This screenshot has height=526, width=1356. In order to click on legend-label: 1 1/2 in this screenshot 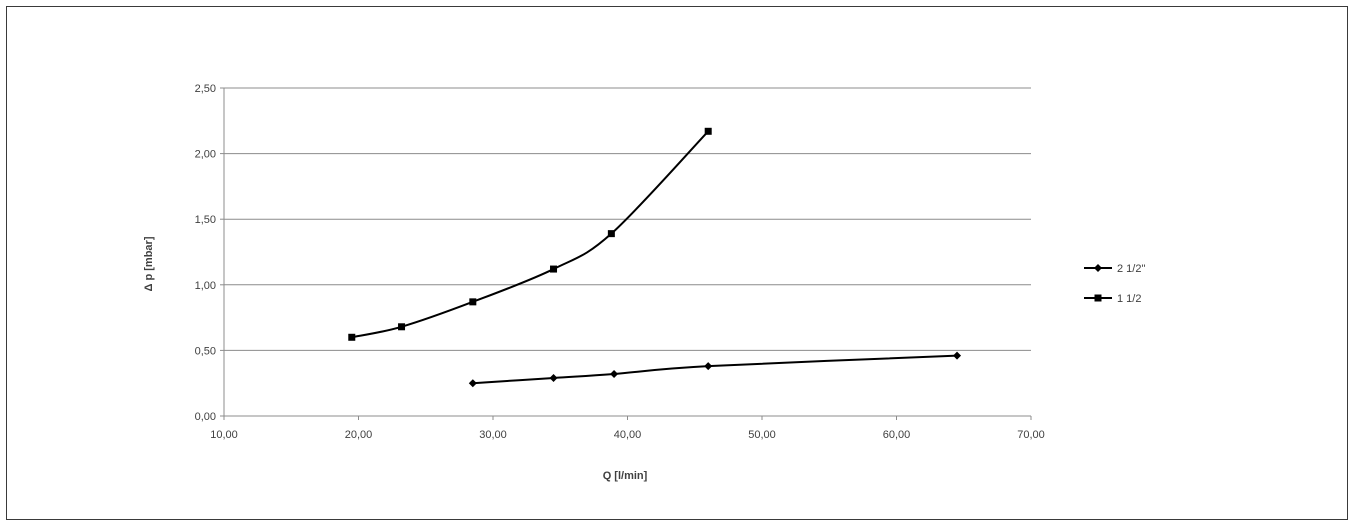, I will do `click(1129, 299)`.